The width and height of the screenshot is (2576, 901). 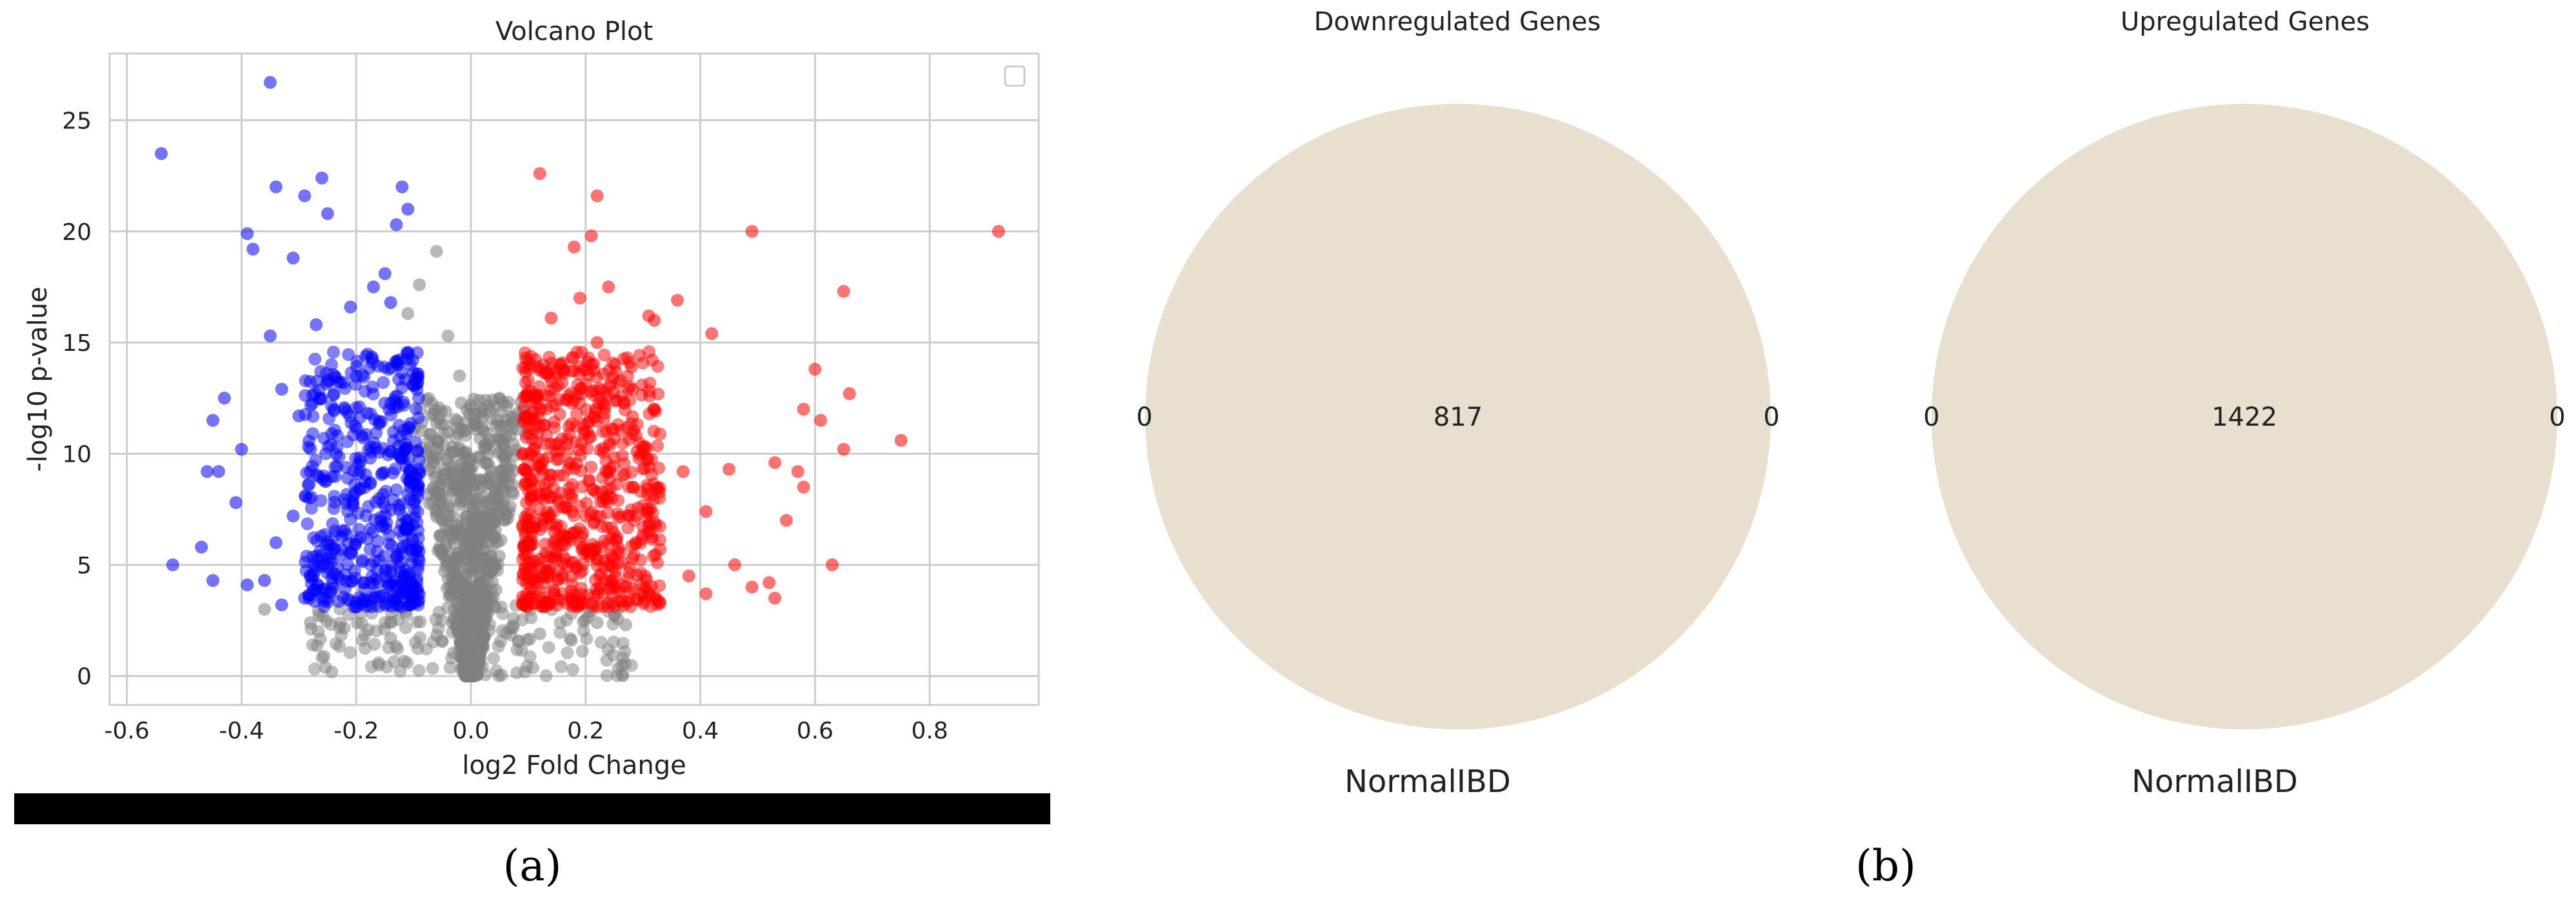 What do you see at coordinates (470, 731) in the screenshot?
I see `x-tick-label: 0.0` at bounding box center [470, 731].